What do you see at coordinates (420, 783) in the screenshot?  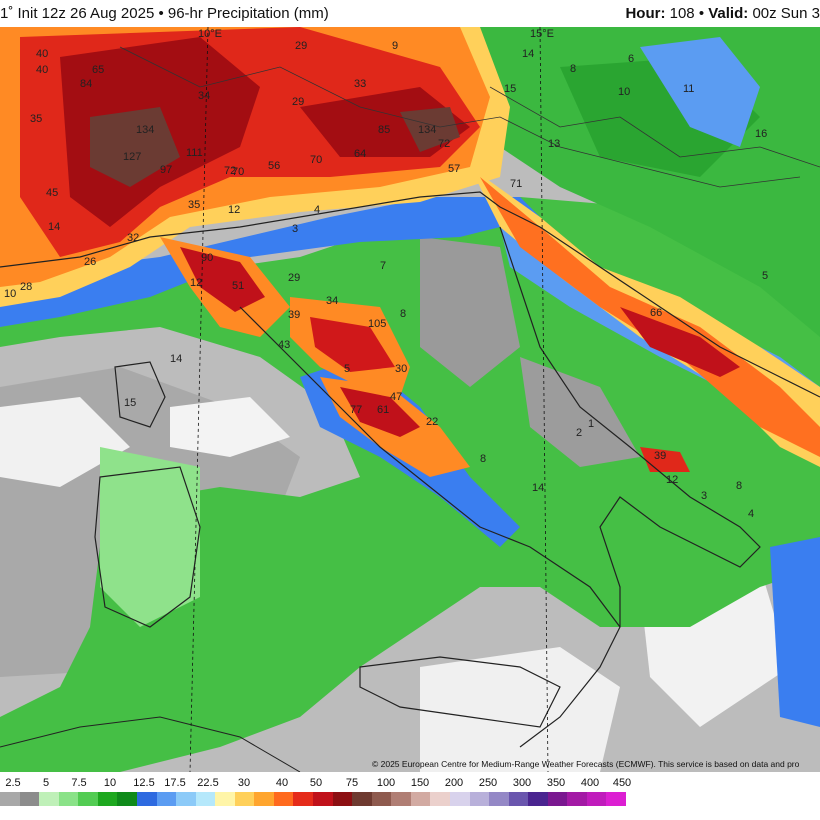 I see `legend-label: 150` at bounding box center [420, 783].